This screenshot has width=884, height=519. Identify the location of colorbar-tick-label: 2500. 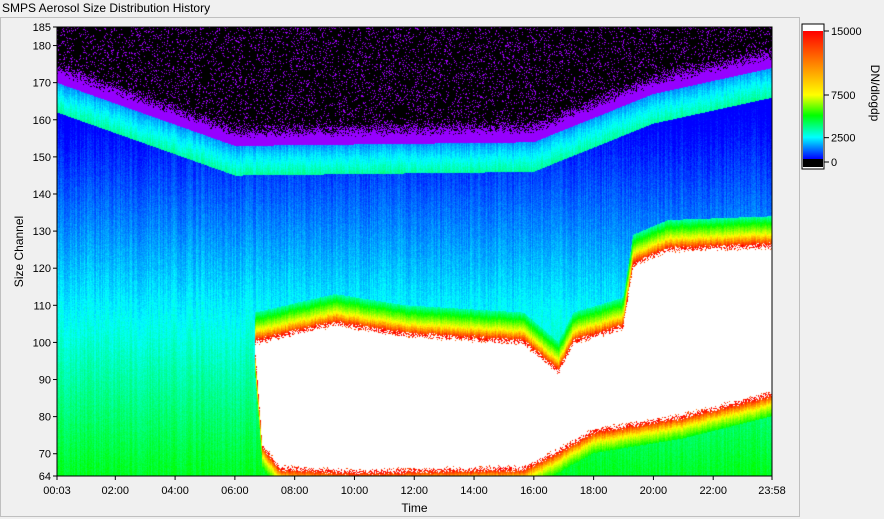
(843, 139).